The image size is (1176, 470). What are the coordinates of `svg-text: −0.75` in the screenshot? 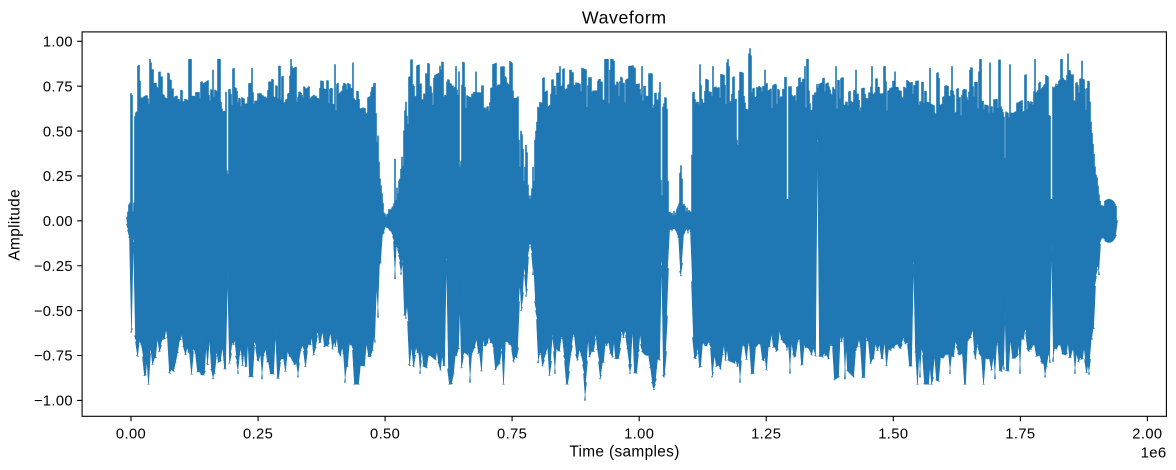 It's located at (53, 357).